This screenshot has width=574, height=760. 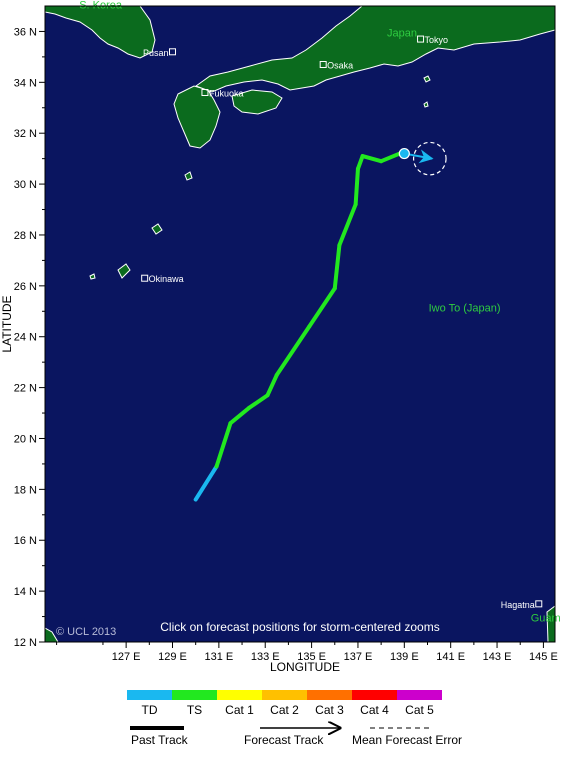 I want to click on y-tick-label: 26 N, so click(x=25, y=287).